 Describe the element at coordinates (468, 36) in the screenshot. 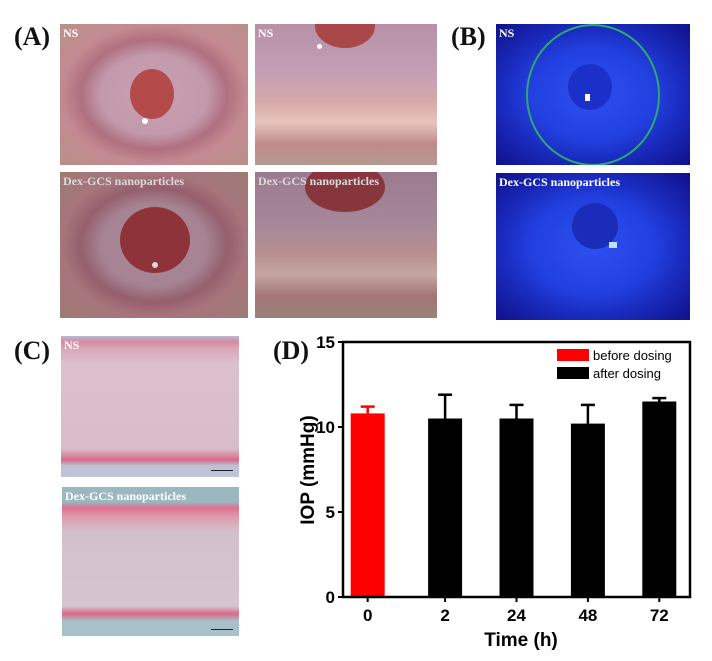

I see `panel-b-label: (B)` at that location.